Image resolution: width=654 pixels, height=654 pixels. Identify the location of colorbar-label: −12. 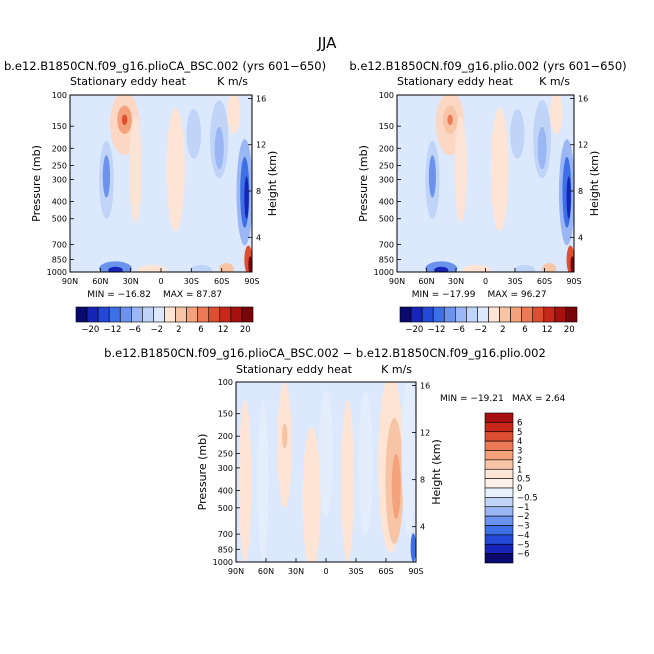
(113, 330).